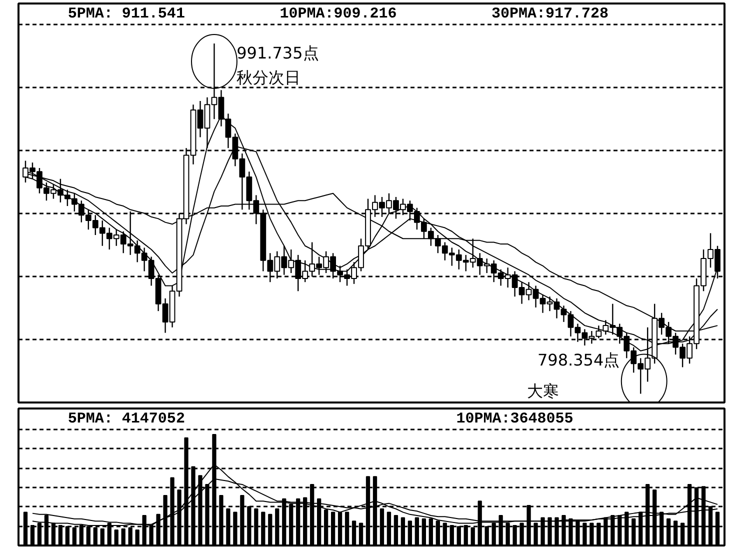 This screenshot has width=750, height=551. I want to click on annotation: 大寒, so click(542, 391).